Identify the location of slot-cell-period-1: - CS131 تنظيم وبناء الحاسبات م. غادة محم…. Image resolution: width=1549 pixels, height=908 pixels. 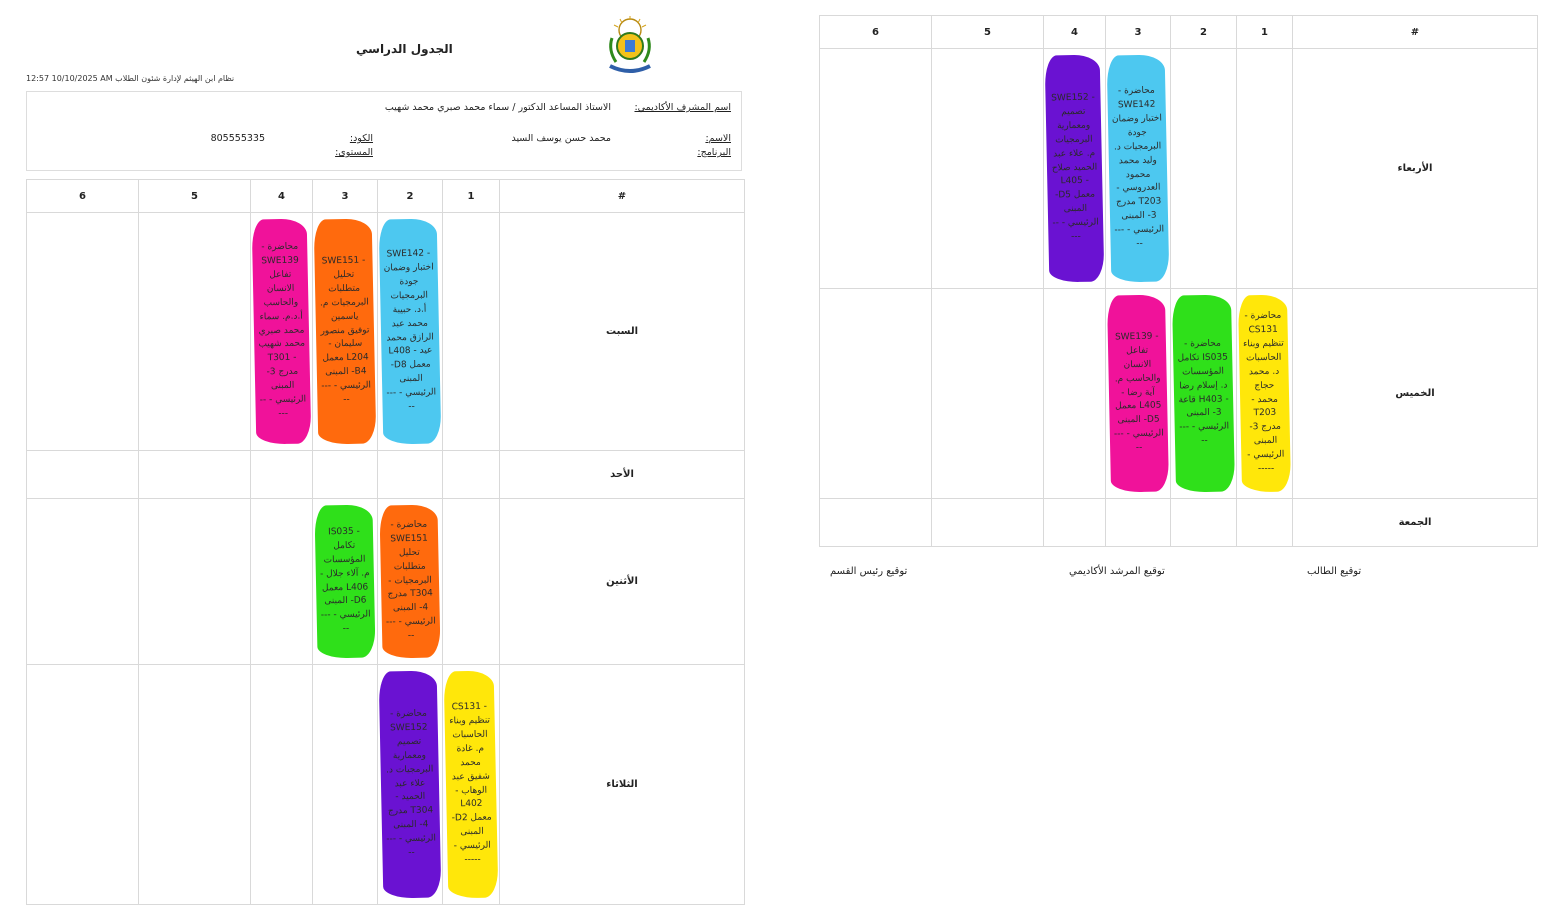
(471, 784).